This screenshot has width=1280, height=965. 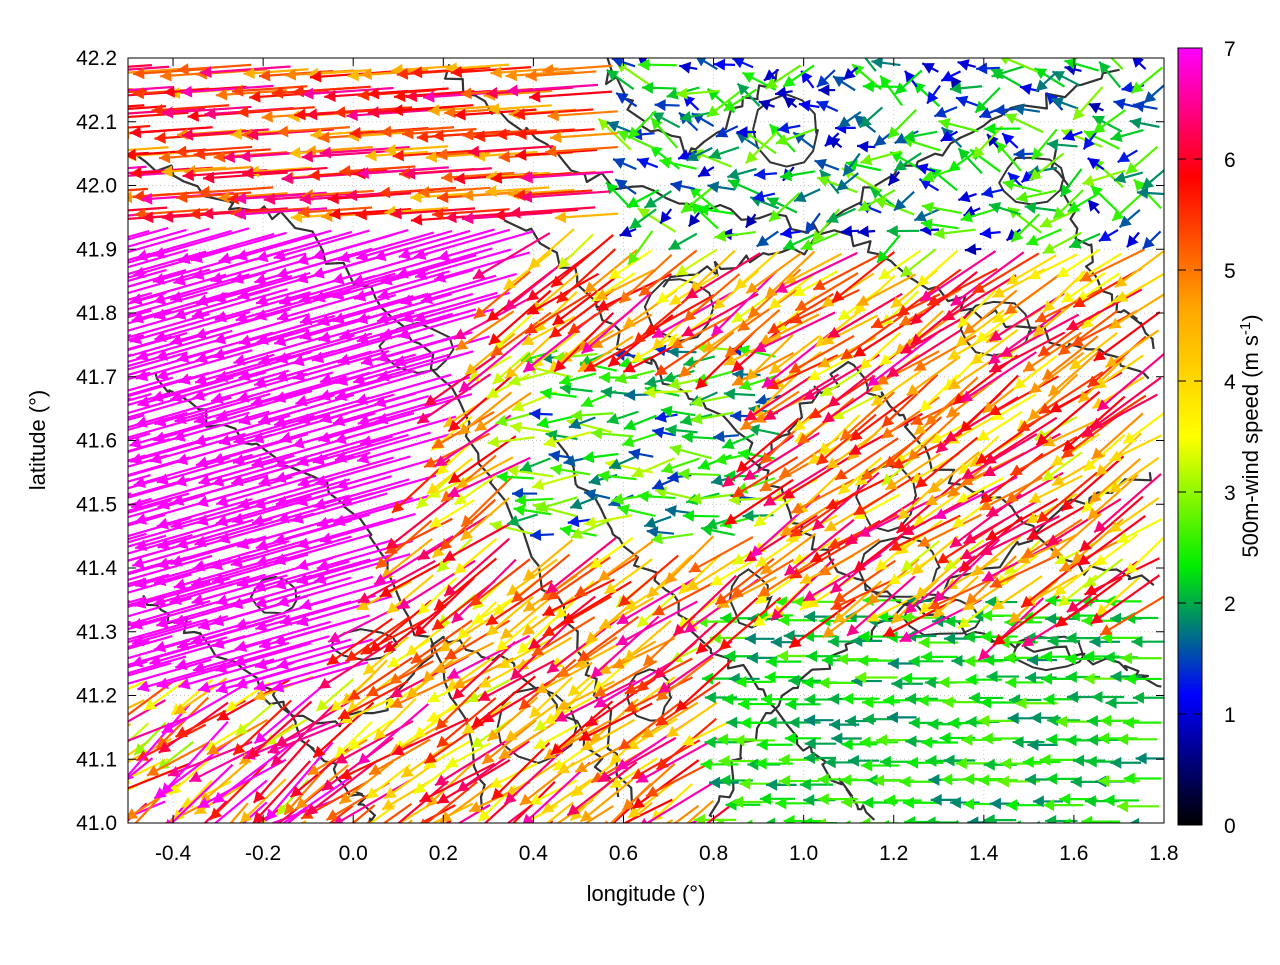 What do you see at coordinates (1230, 382) in the screenshot?
I see `colorbar-tick-label: 4` at bounding box center [1230, 382].